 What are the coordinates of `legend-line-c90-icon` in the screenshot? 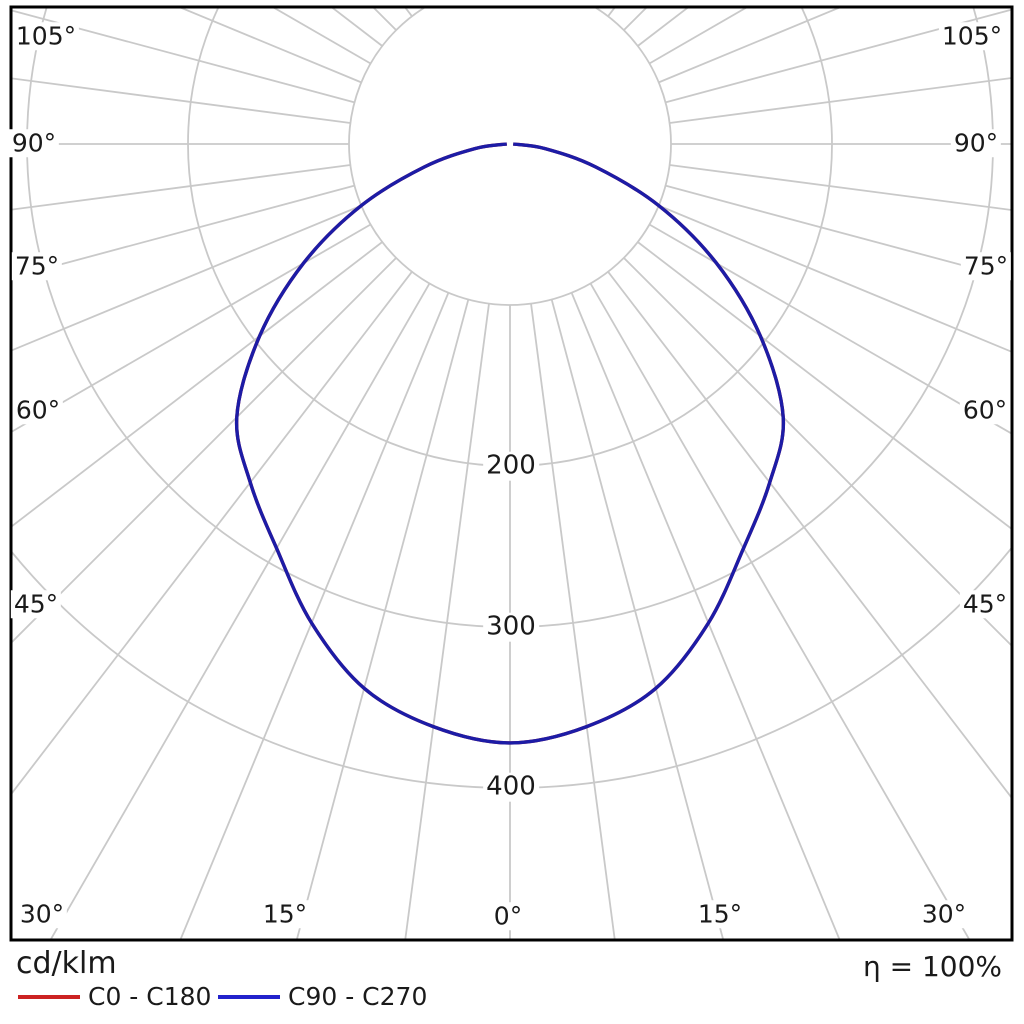 It's located at (249, 997).